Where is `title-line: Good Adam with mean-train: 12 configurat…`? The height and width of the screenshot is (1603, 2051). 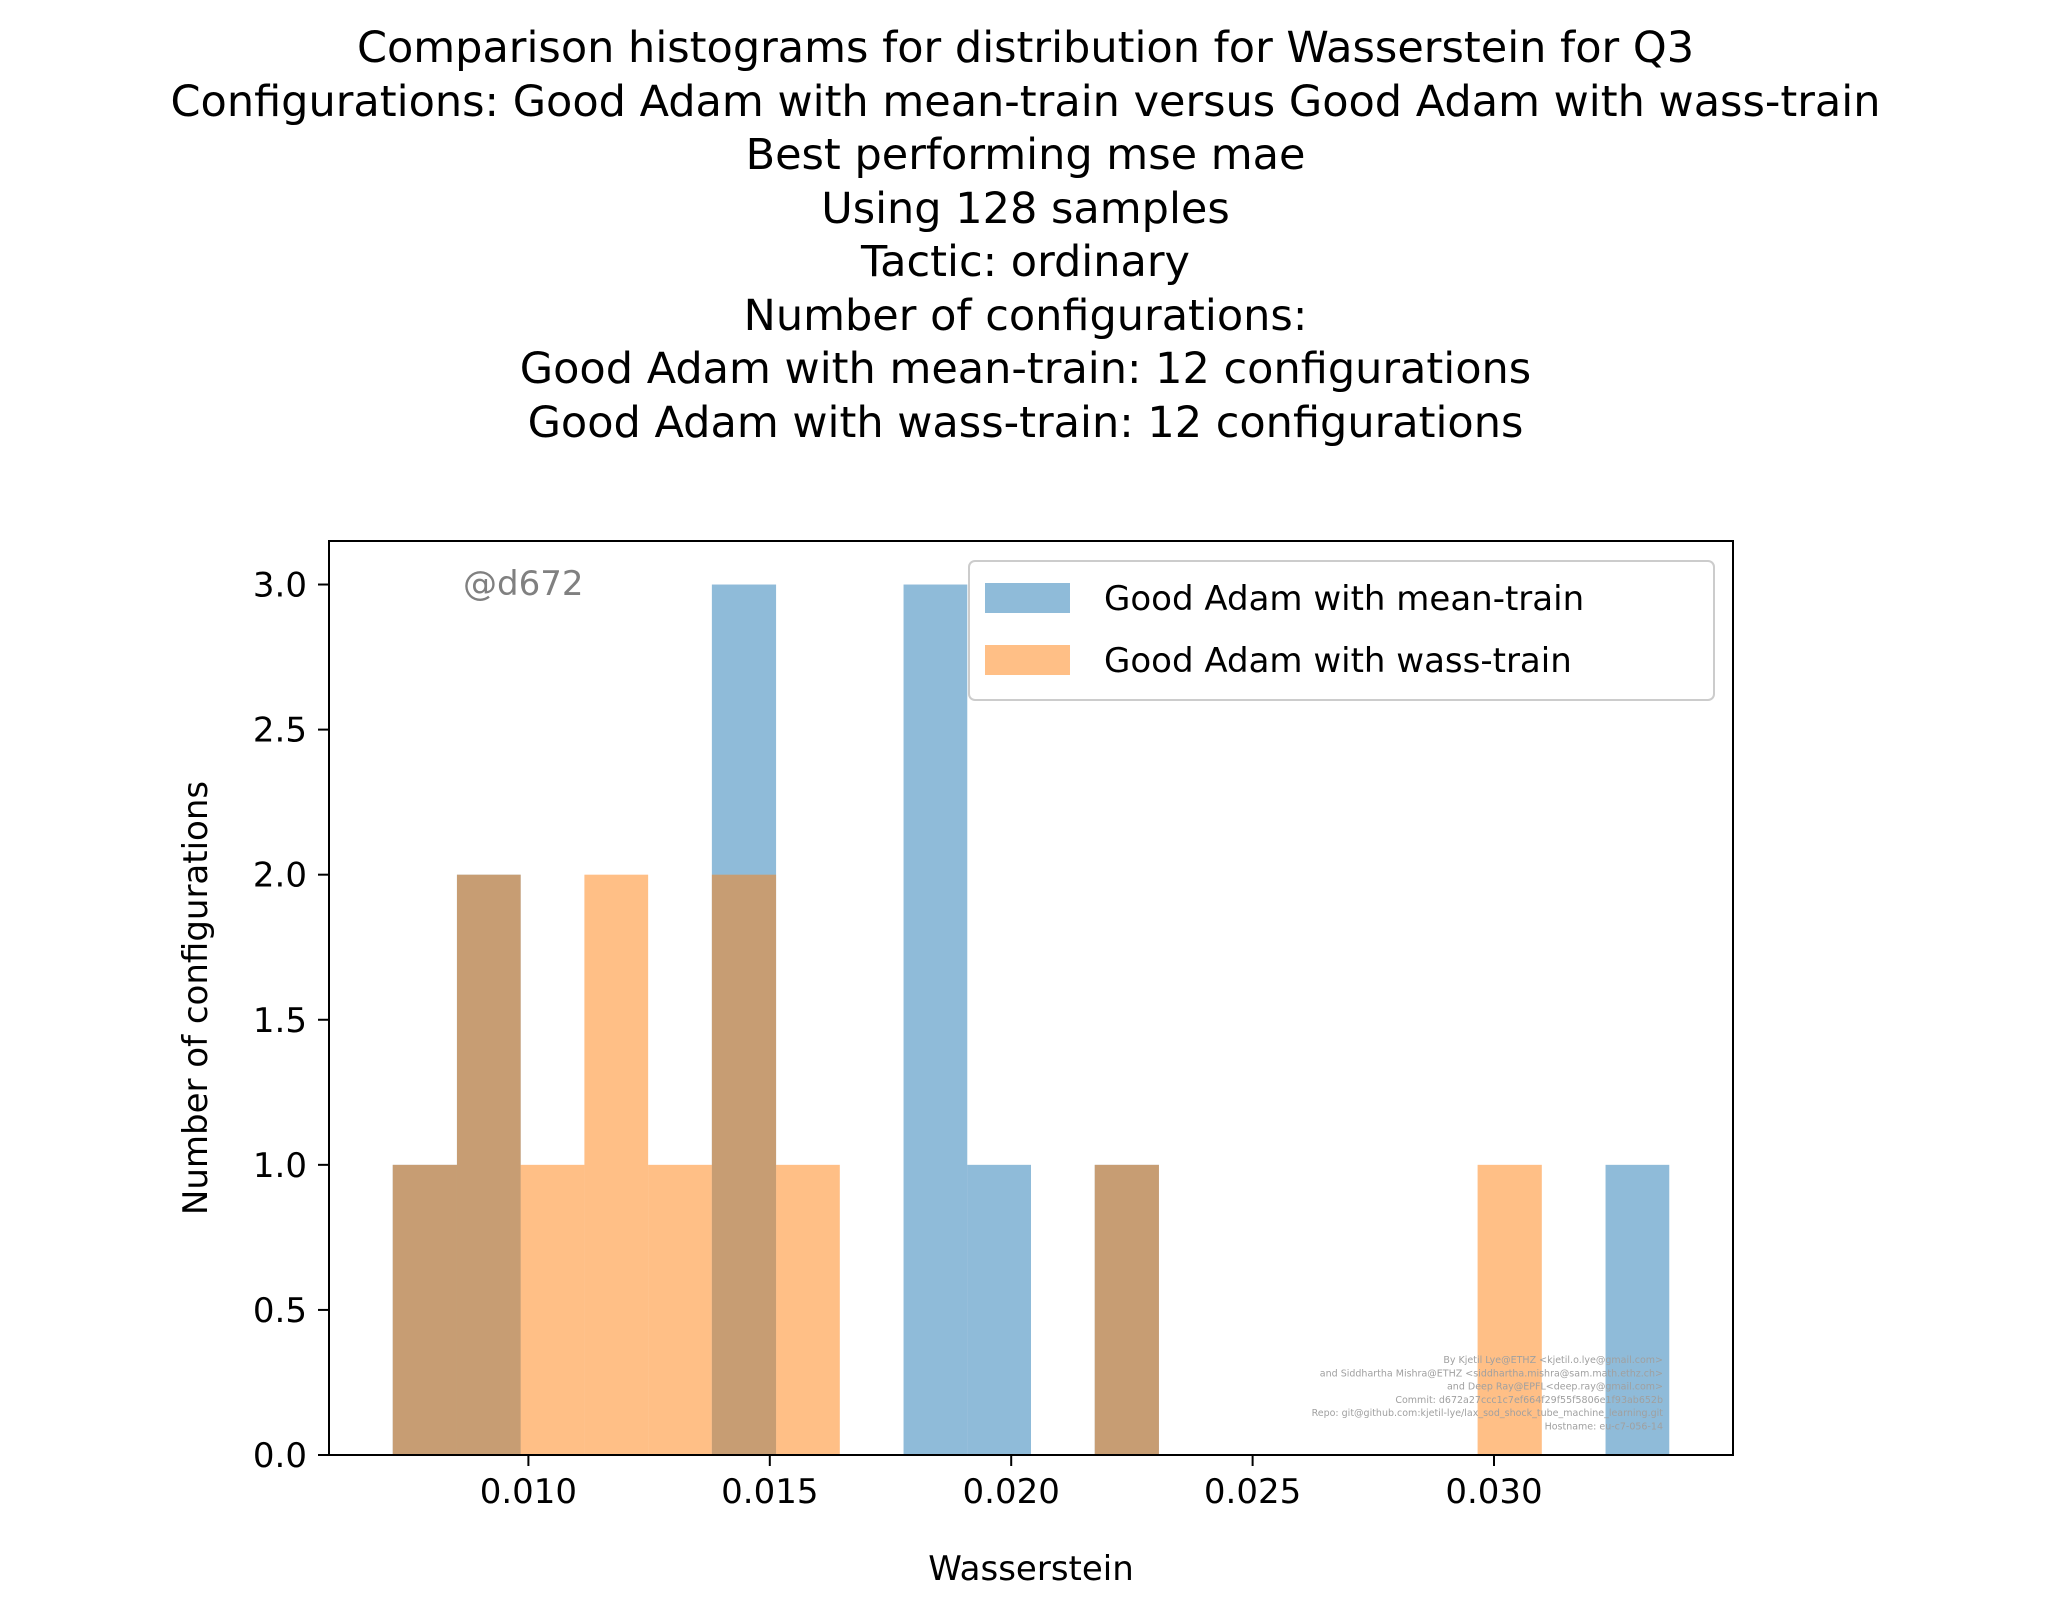
title-line: Good Adam with mean-train: 12 configurat… is located at coordinates (1025, 369).